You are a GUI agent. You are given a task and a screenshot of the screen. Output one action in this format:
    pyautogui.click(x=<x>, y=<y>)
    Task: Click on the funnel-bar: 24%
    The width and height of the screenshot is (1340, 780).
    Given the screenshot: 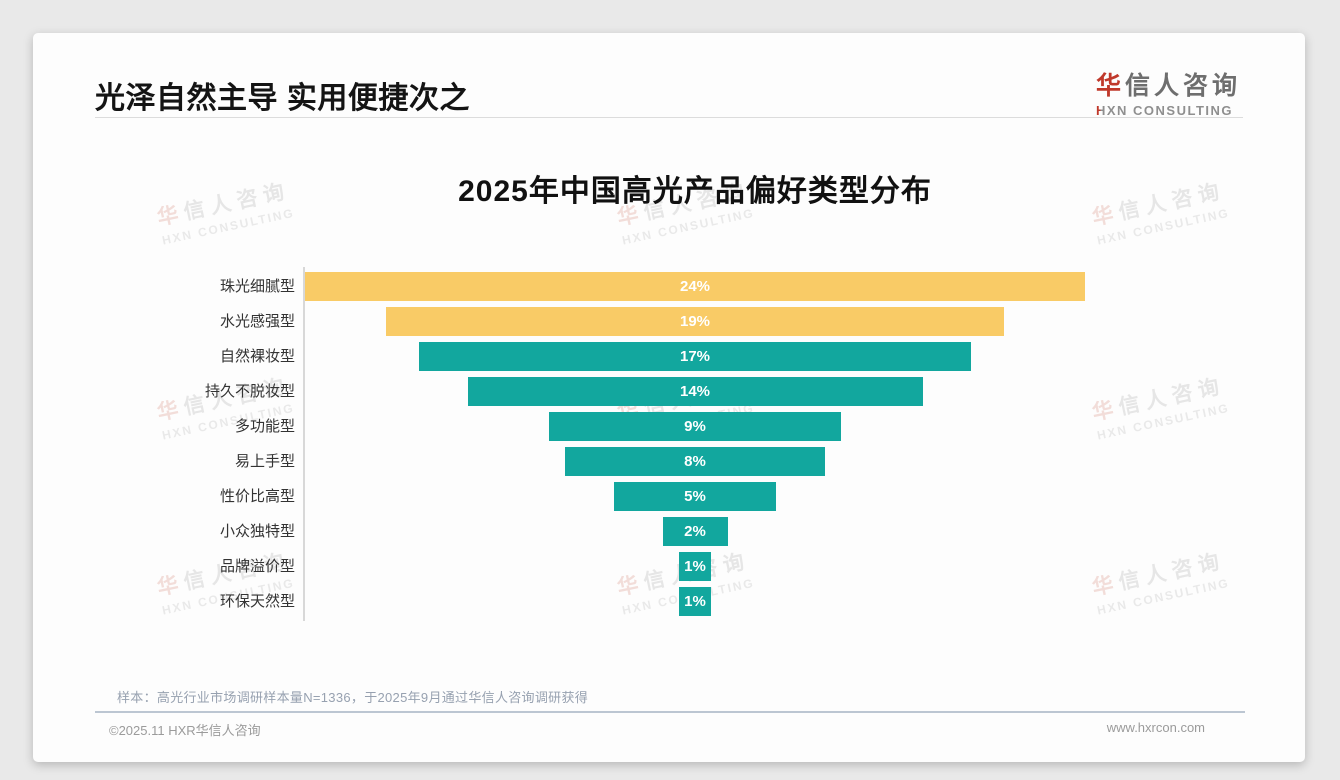 What is the action you would take?
    pyautogui.click(x=695, y=286)
    